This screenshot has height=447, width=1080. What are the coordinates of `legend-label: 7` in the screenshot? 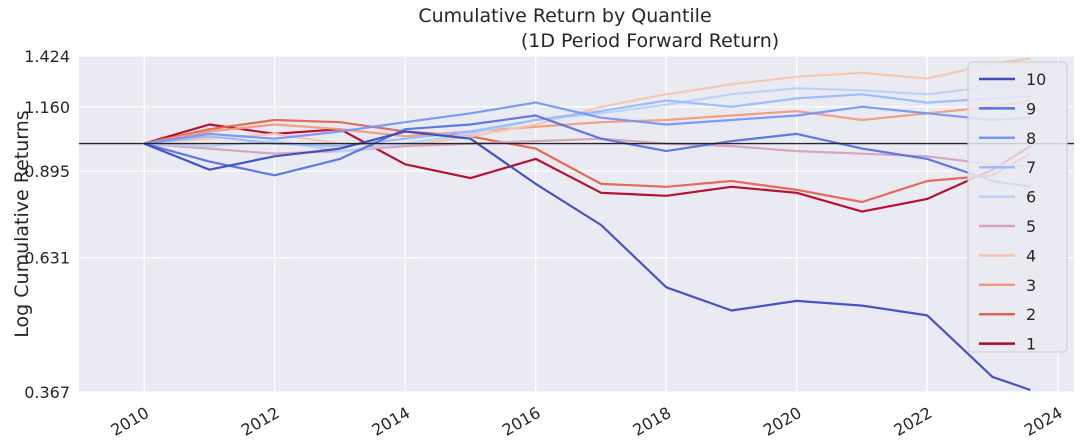 It's located at (1031, 167).